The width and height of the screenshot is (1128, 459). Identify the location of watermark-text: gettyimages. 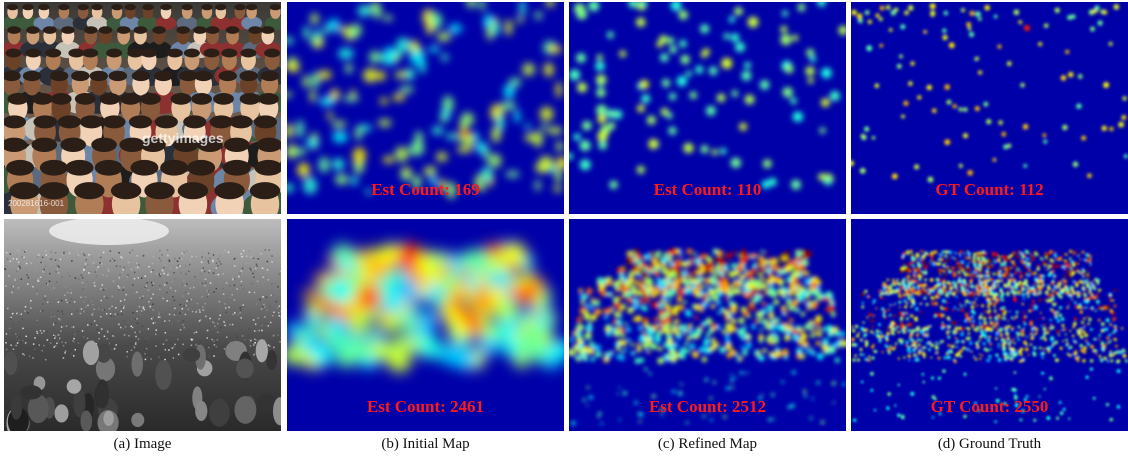
(183, 138).